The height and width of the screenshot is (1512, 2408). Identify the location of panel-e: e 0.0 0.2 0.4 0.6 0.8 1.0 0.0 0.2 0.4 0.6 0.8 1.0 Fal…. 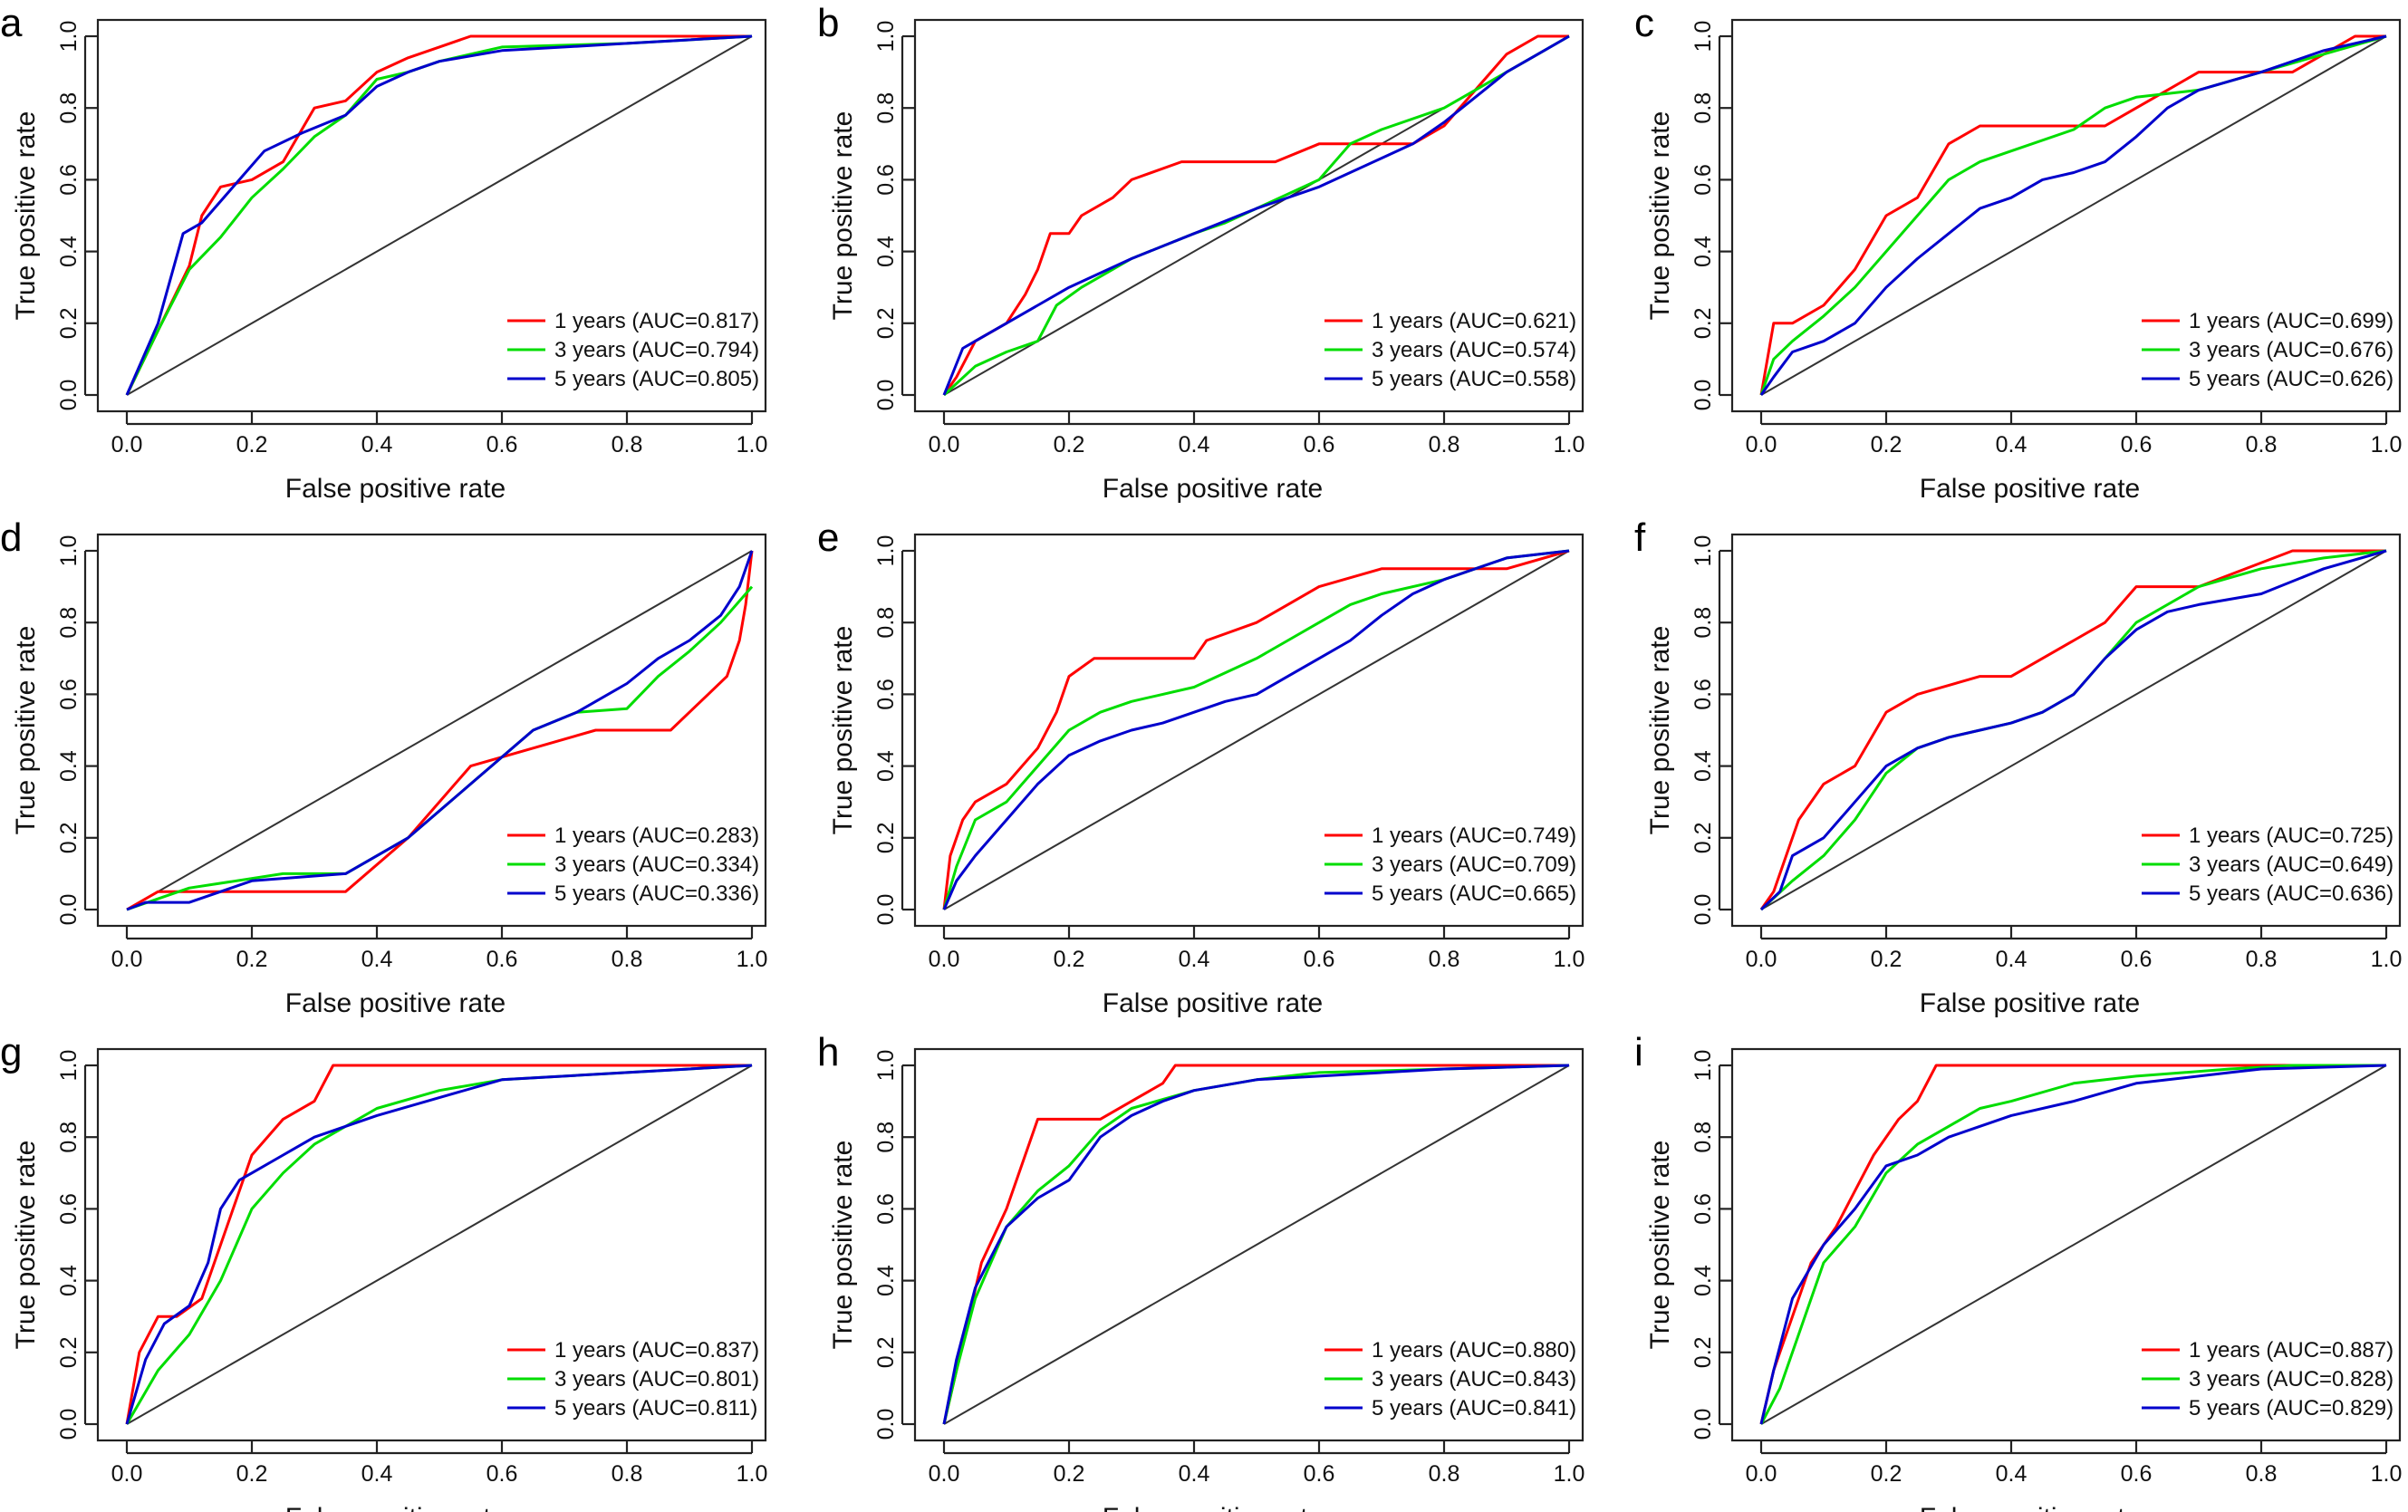
(1200, 766).